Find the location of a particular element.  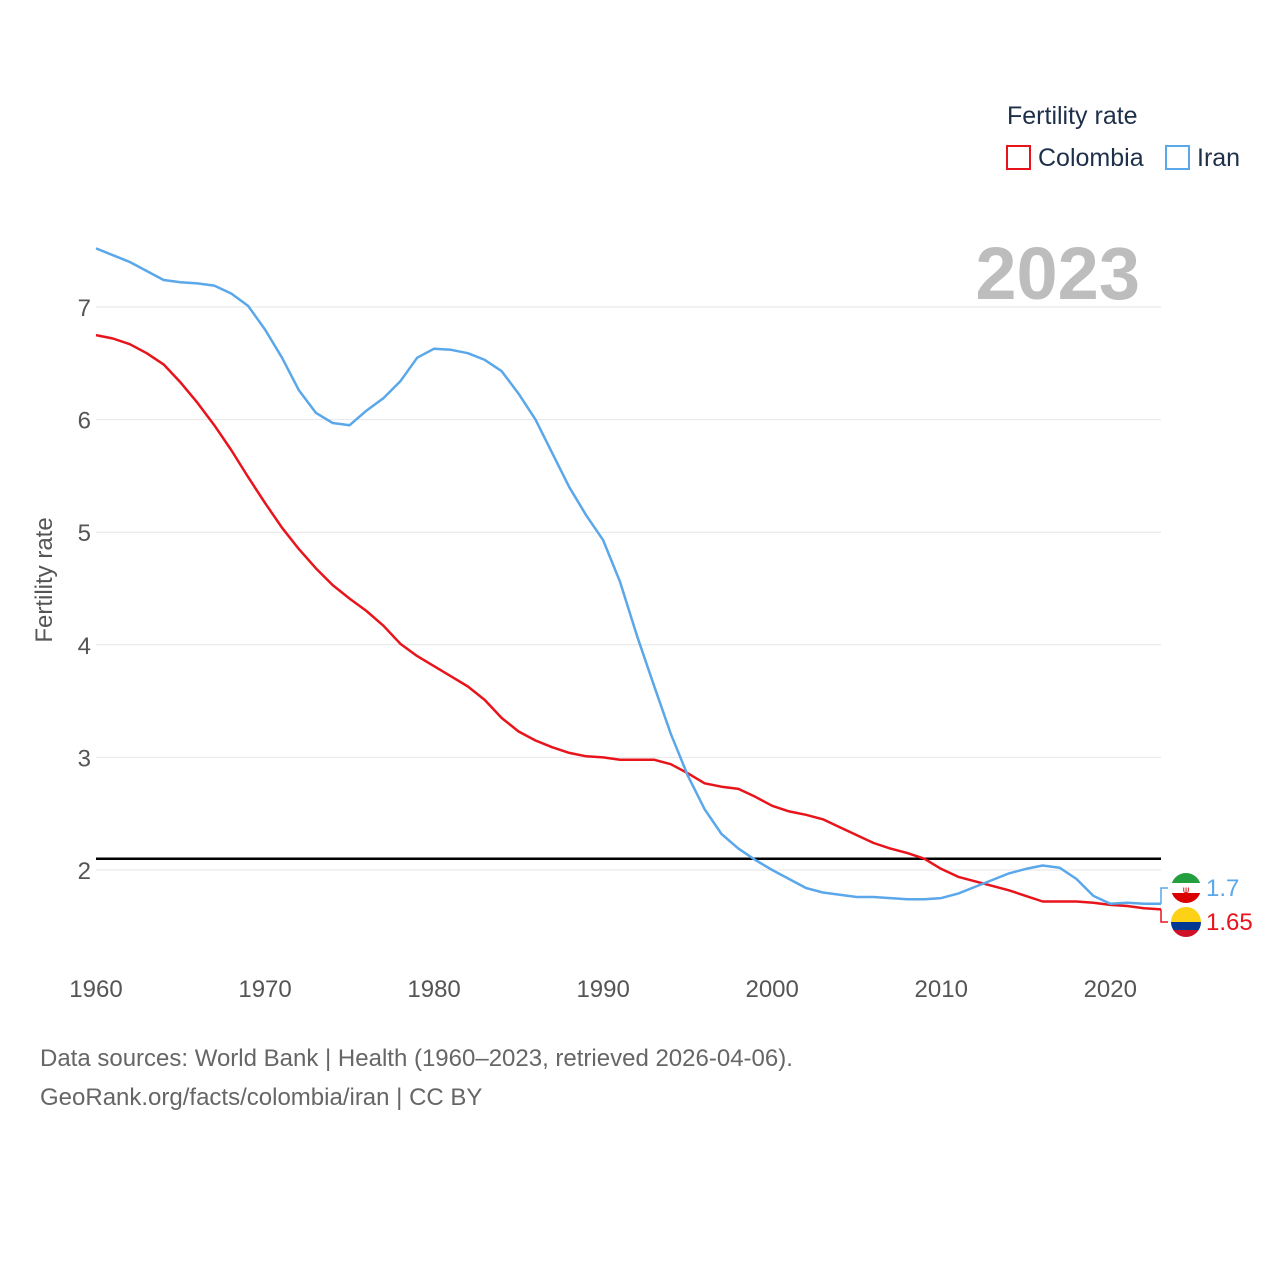

legend-label-colombia: Colombia is located at coordinates (1091, 158).